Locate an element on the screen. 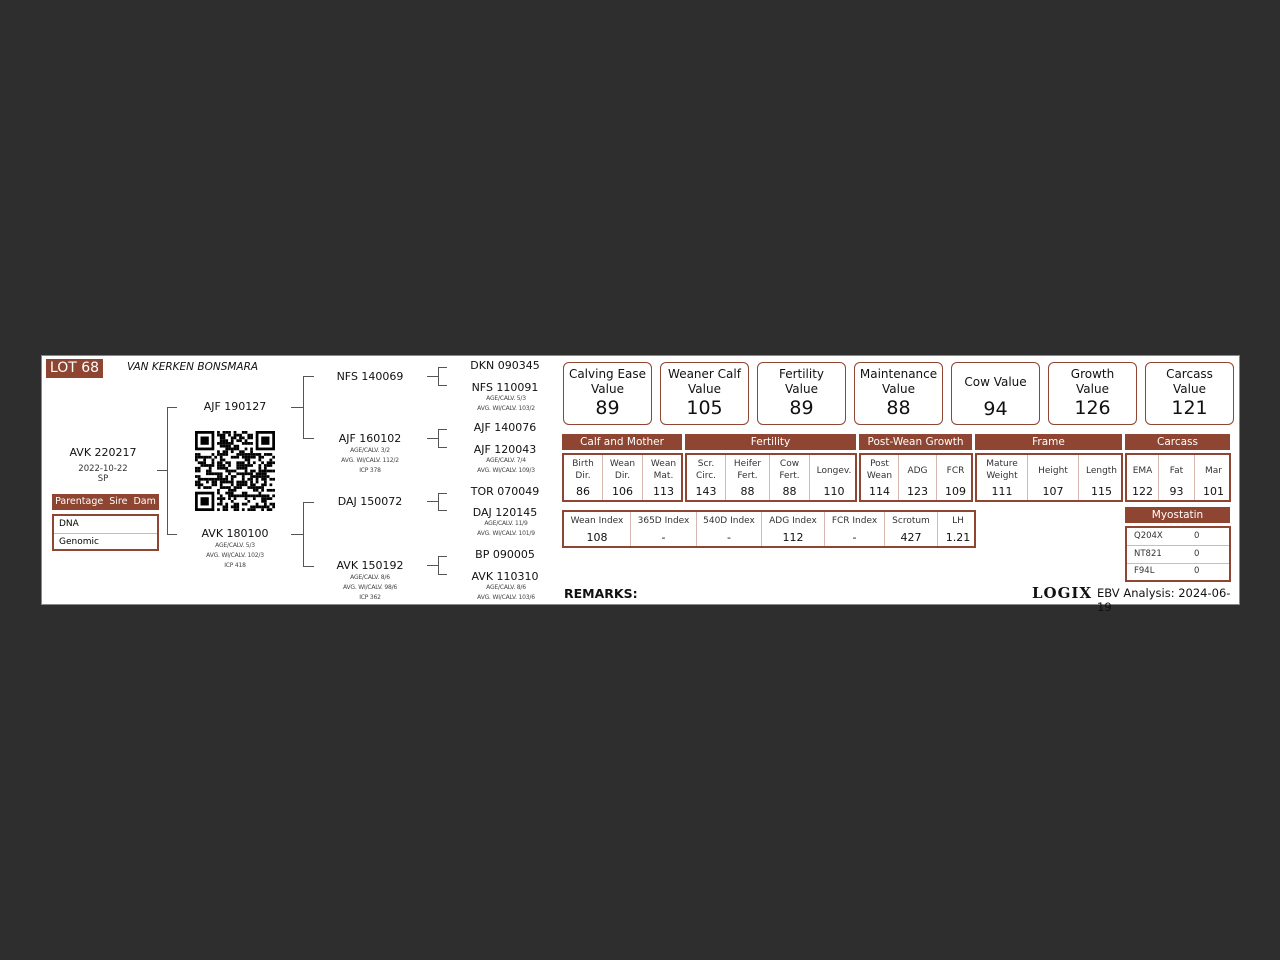 The width and height of the screenshot is (1280, 960). great-grandparent-detail: AGE/CALV. 5/3 is located at coordinates (506, 398).